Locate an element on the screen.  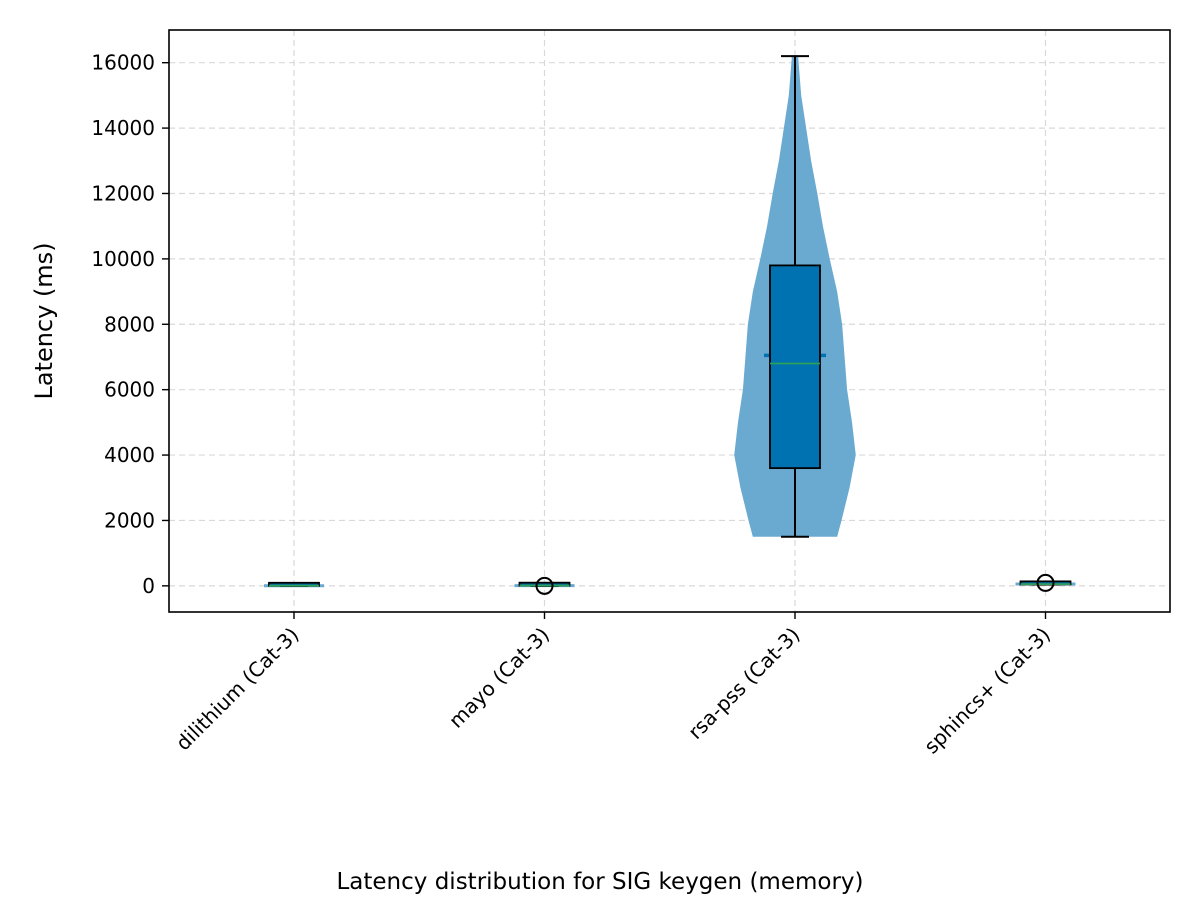
y-tick-label: 6000 is located at coordinates (129, 390).